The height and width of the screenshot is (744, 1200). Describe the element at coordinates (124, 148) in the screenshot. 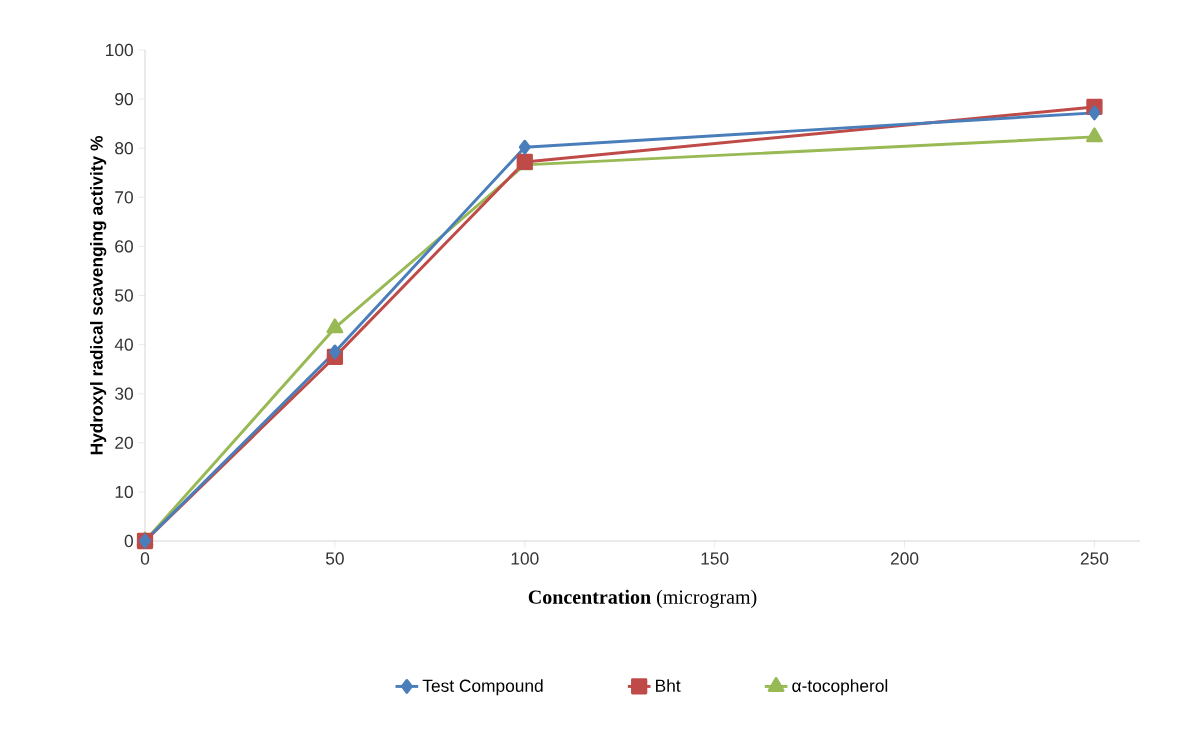

I see `y-tick-label: 80` at that location.